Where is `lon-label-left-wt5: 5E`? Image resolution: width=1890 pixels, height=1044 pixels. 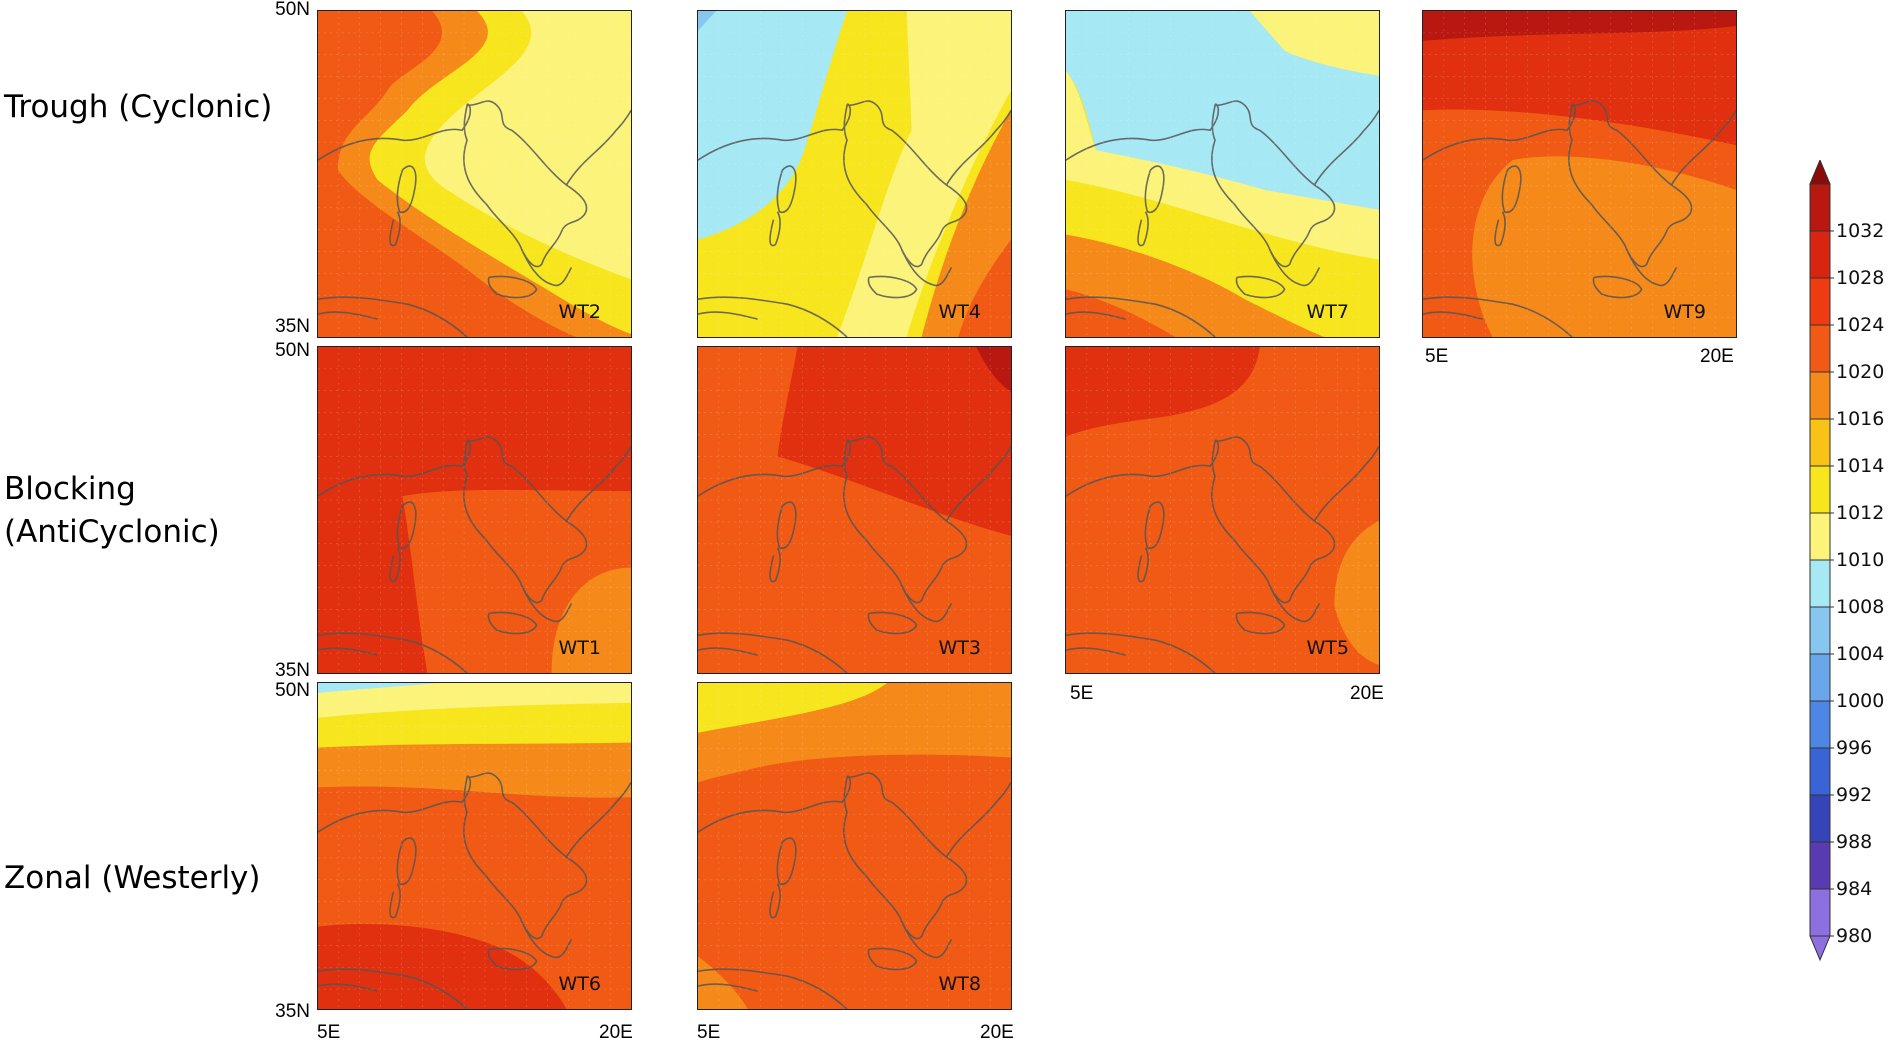 lon-label-left-wt5: 5E is located at coordinates (1082, 693).